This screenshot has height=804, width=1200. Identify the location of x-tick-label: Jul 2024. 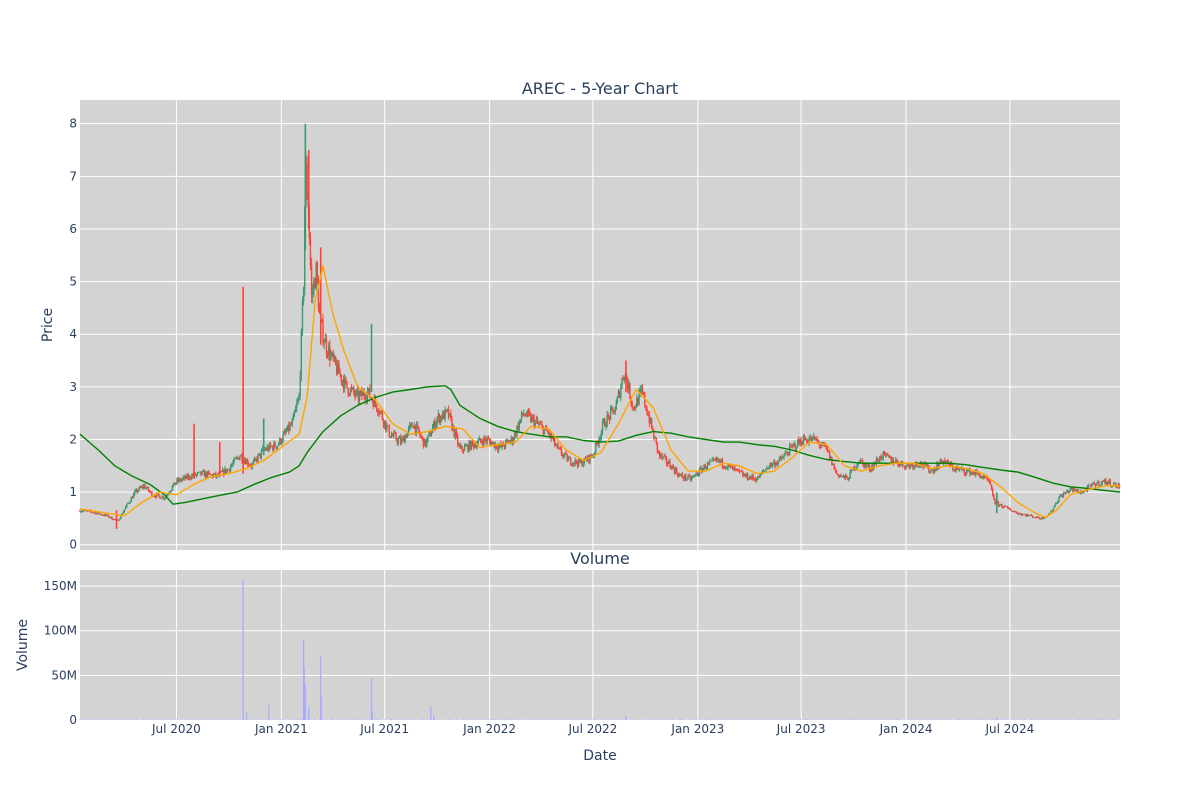
(1009, 729).